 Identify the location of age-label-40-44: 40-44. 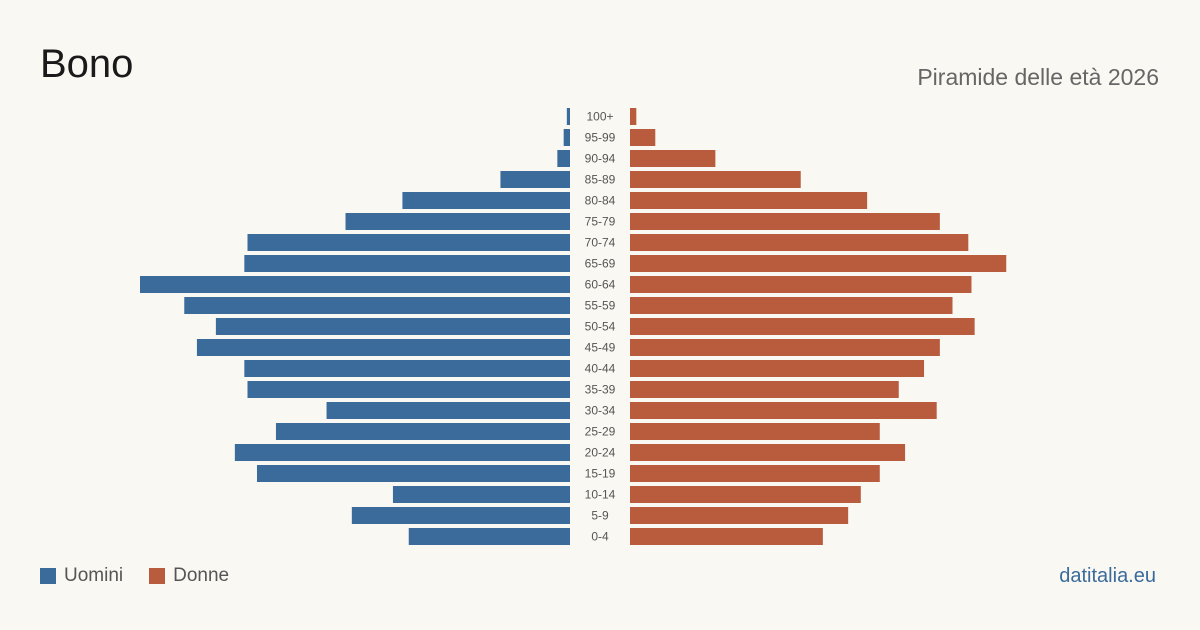
(600, 369).